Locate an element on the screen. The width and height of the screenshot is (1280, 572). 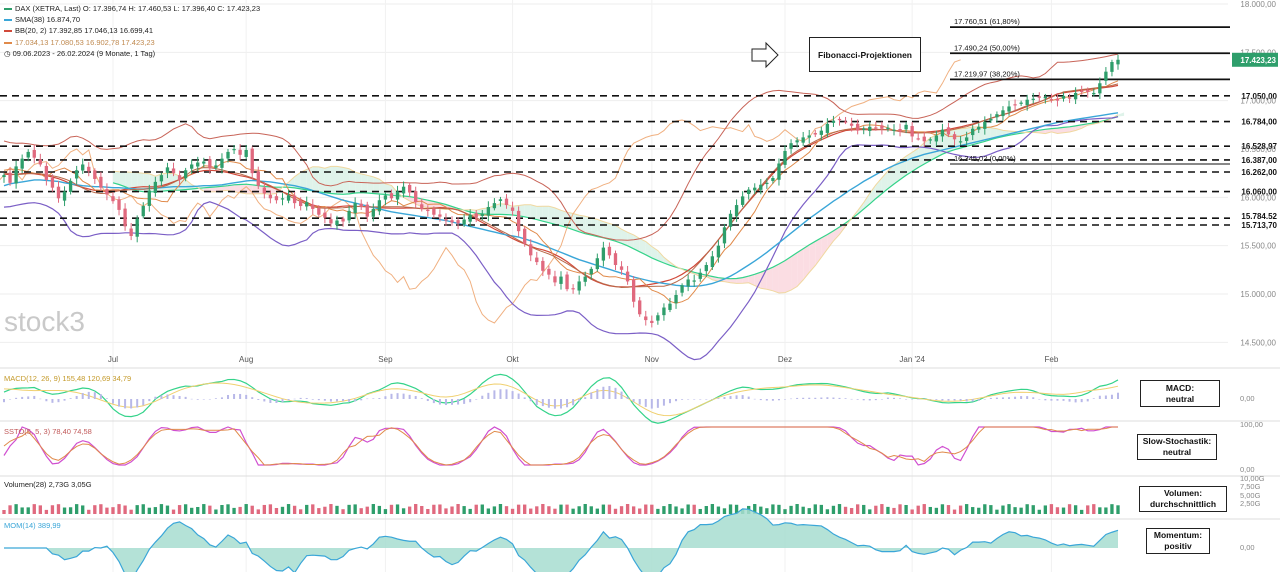
fibonacci-box: Fibonacci-Projektionen is located at coordinates (865, 54).